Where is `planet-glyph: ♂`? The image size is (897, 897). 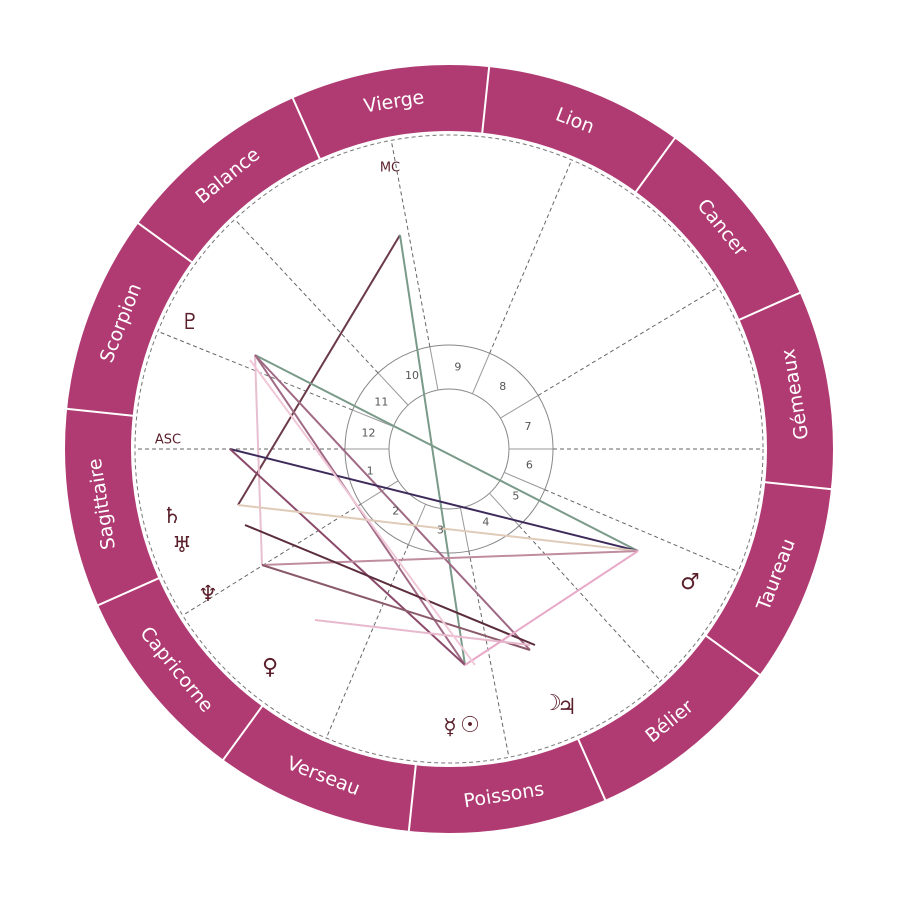 planet-glyph: ♂ is located at coordinates (690, 582).